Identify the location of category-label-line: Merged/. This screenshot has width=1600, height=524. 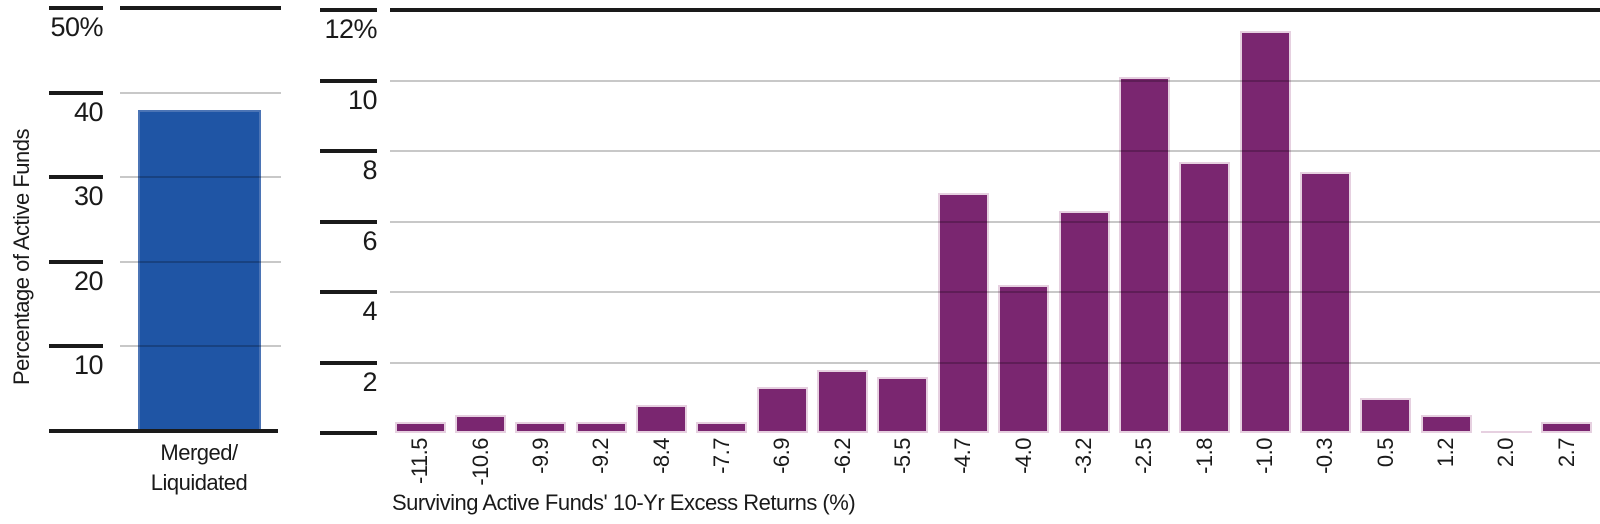
(199, 452).